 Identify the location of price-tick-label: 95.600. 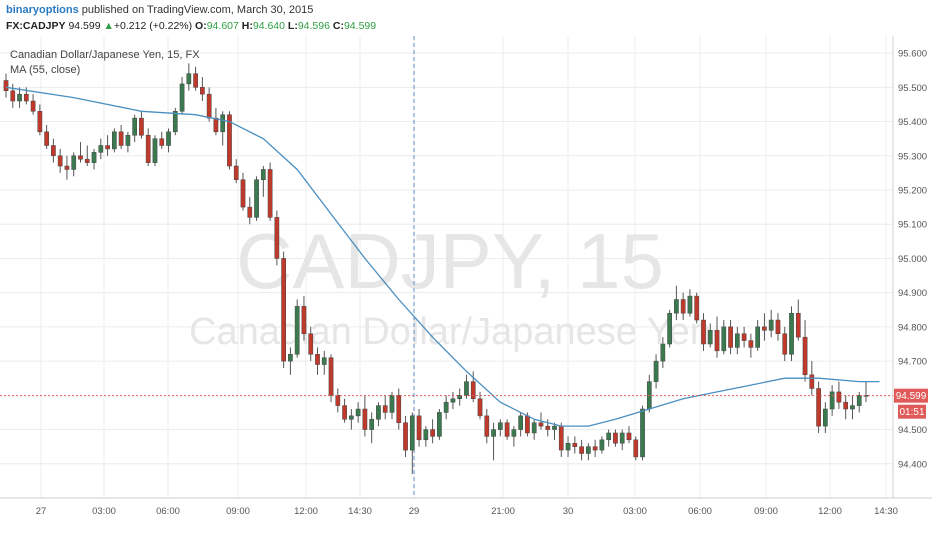
(912, 54).